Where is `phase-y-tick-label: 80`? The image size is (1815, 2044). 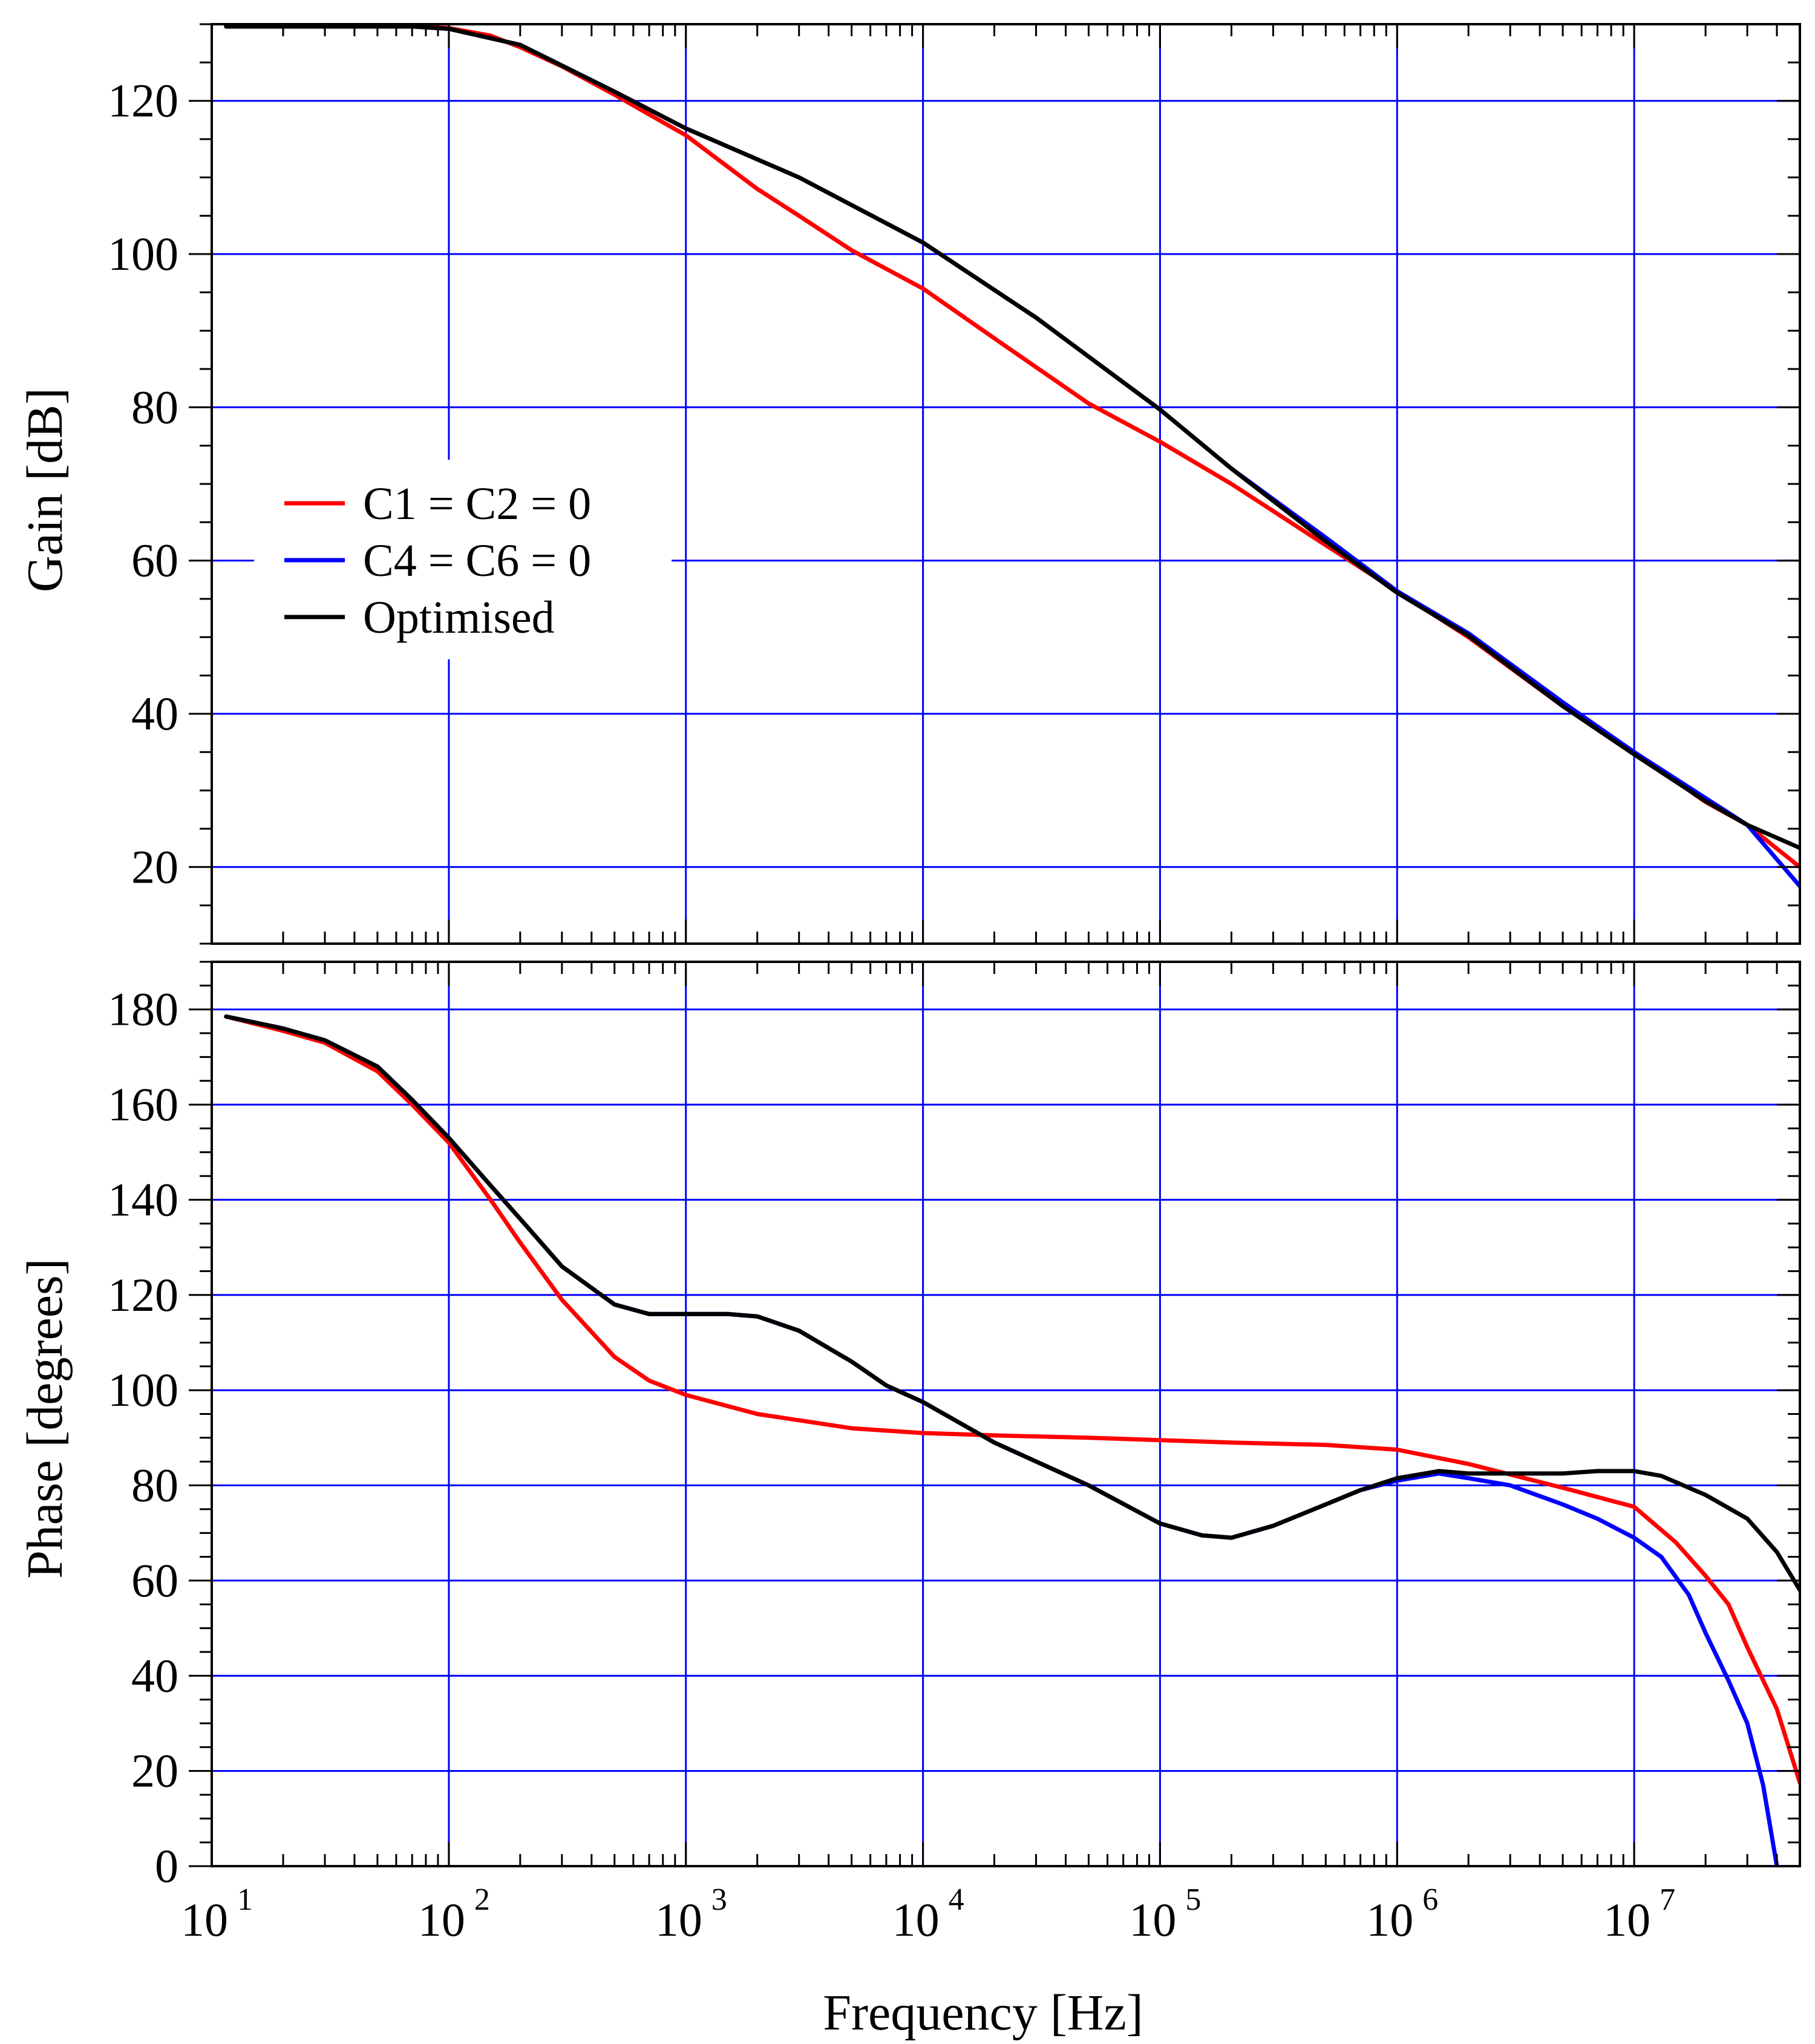 phase-y-tick-label: 80 is located at coordinates (154, 1486).